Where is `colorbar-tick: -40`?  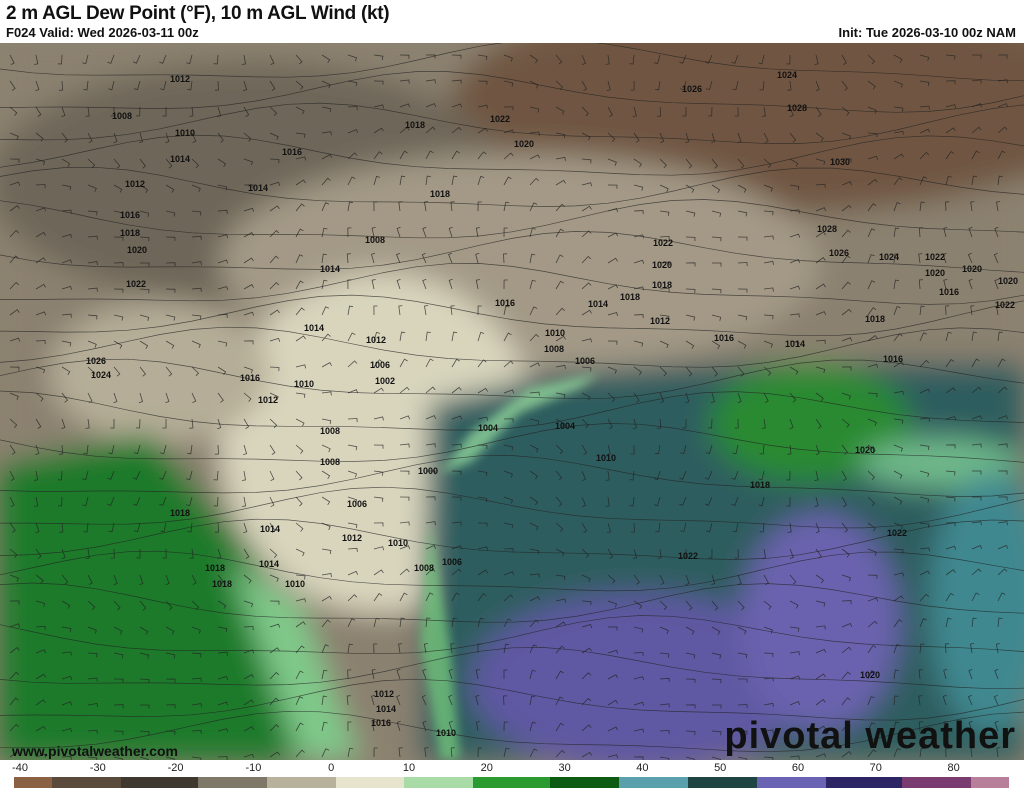
colorbar-tick: -40 is located at coordinates (20, 768).